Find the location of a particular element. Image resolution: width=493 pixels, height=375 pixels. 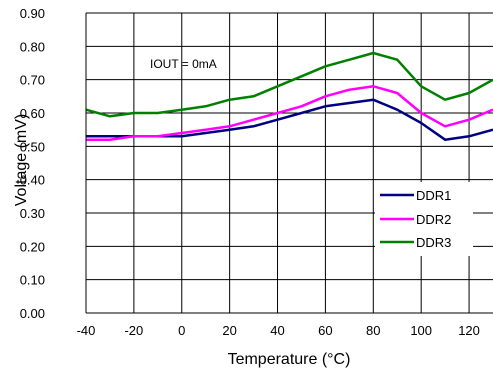

legend-label-ddr1: DDR1 is located at coordinates (433, 195).